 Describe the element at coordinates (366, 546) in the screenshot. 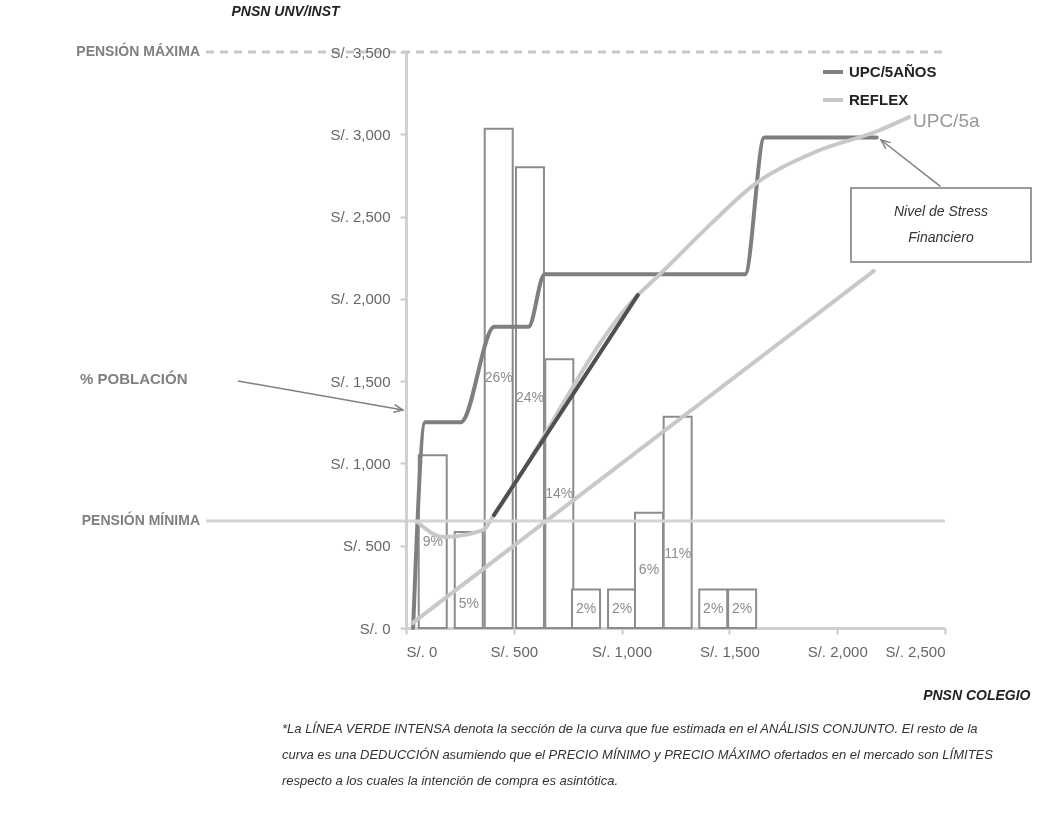

I see `y-tick-label: S/. 500` at that location.